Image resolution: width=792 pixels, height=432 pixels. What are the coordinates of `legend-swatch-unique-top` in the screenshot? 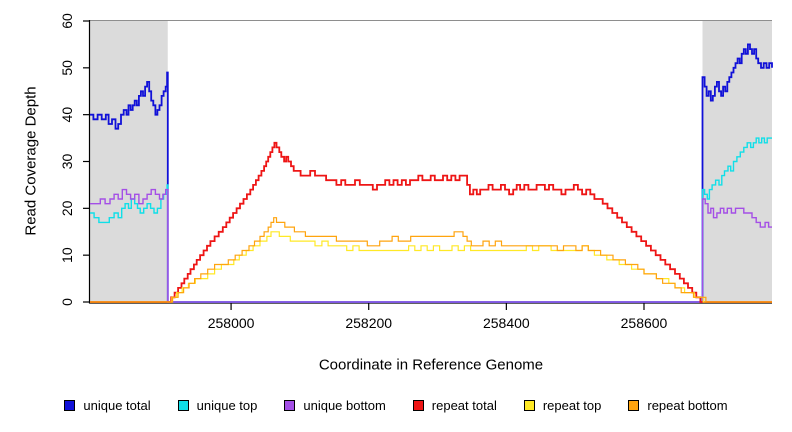 It's located at (183, 405).